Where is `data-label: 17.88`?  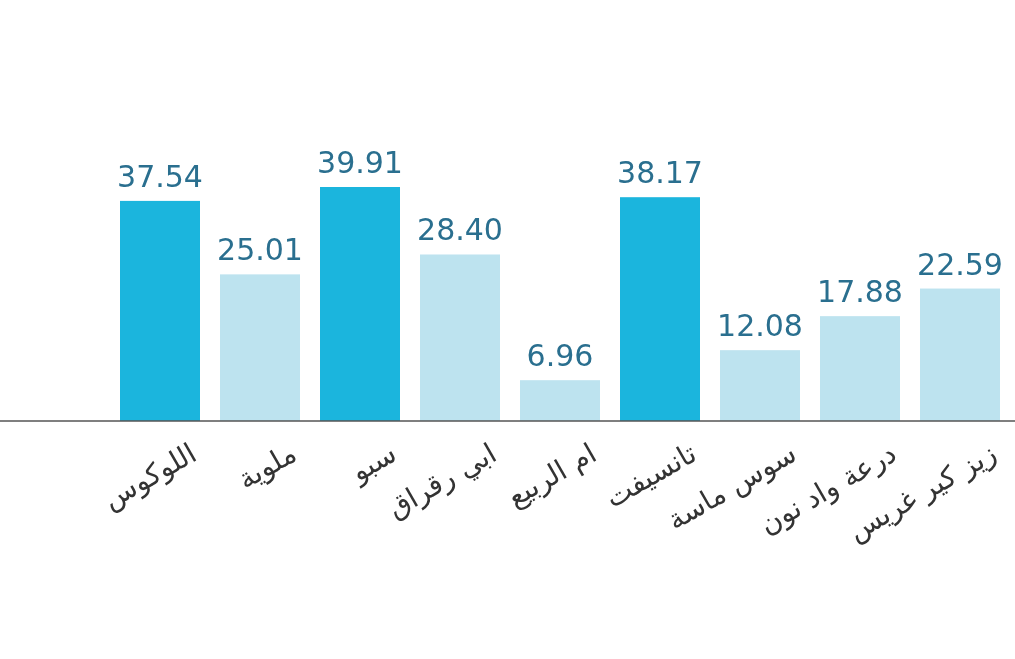
data-label: 17.88 is located at coordinates (860, 292).